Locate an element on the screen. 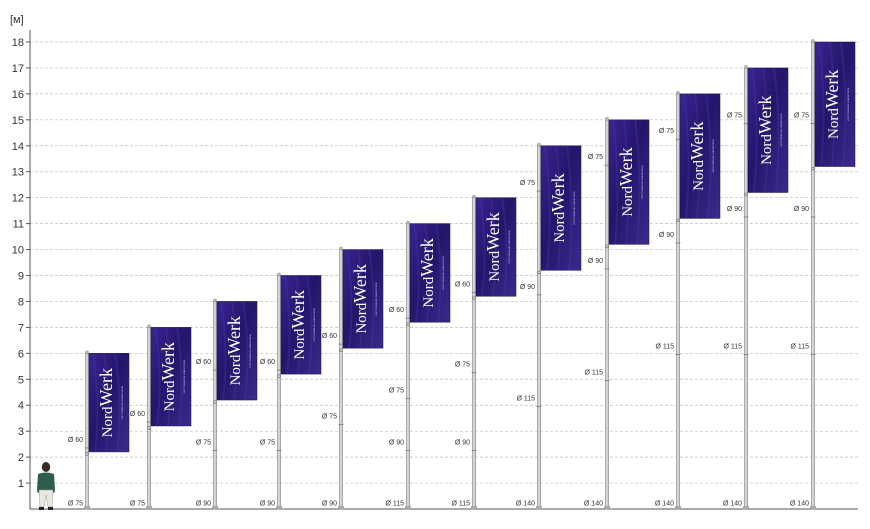 The image size is (870, 529). y-tick-label: 15 is located at coordinates (18, 121).